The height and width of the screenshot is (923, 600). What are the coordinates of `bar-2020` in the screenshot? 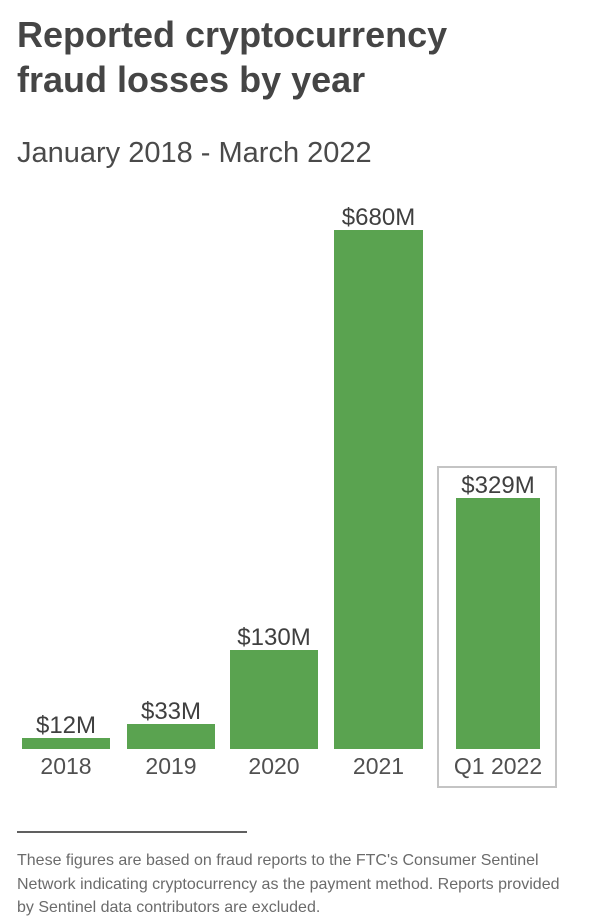 It's located at (274, 699).